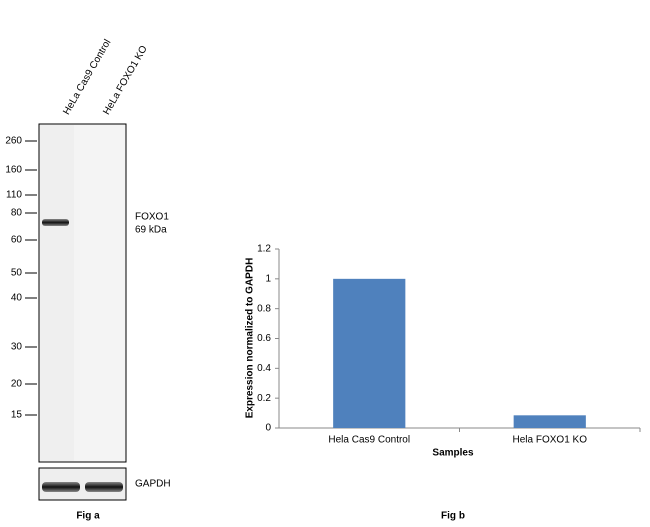 This screenshot has height=527, width=650. What do you see at coordinates (264, 368) in the screenshot?
I see `y-tick-label: 0.4` at bounding box center [264, 368].